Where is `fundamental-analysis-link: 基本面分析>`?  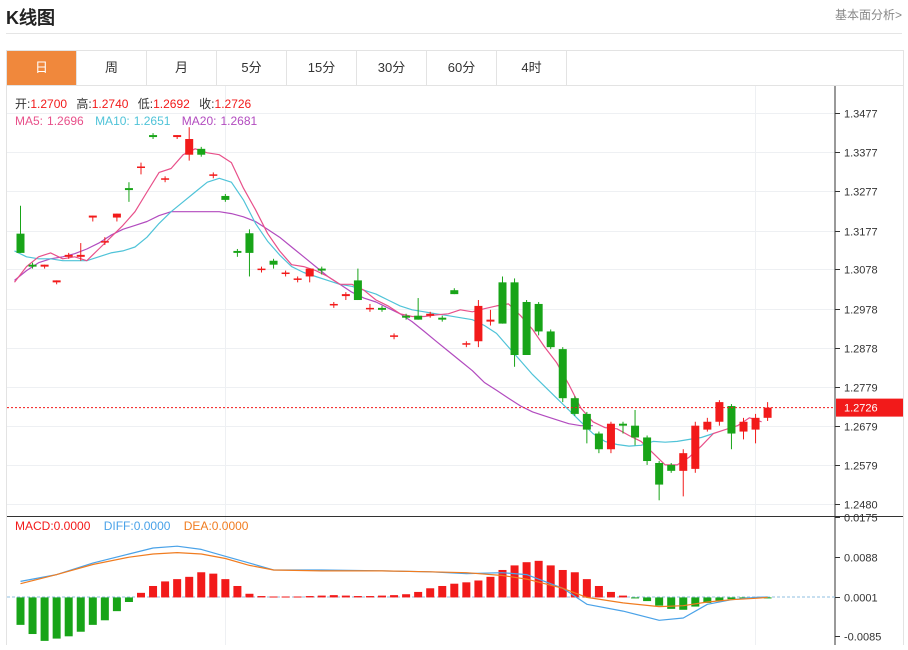
fundamental-analysis-link: 基本面分析> is located at coordinates (868, 15).